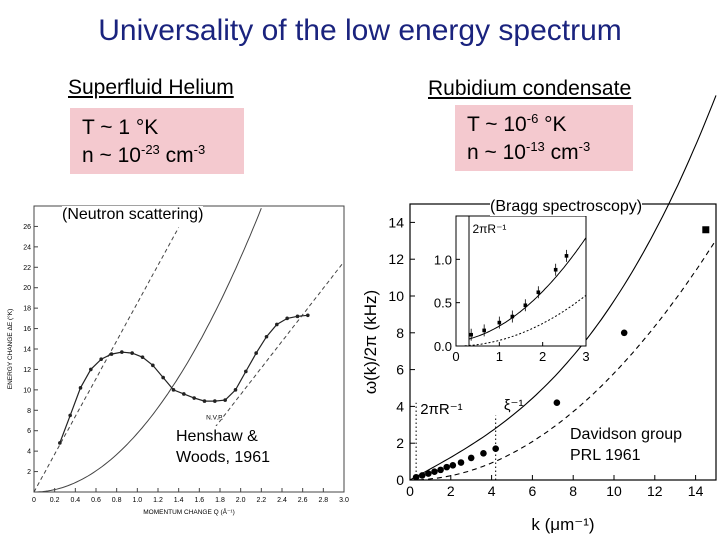 The height and width of the screenshot is (540, 720). I want to click on rubidium-method-label: (Bragg spectroscopy), so click(566, 207).